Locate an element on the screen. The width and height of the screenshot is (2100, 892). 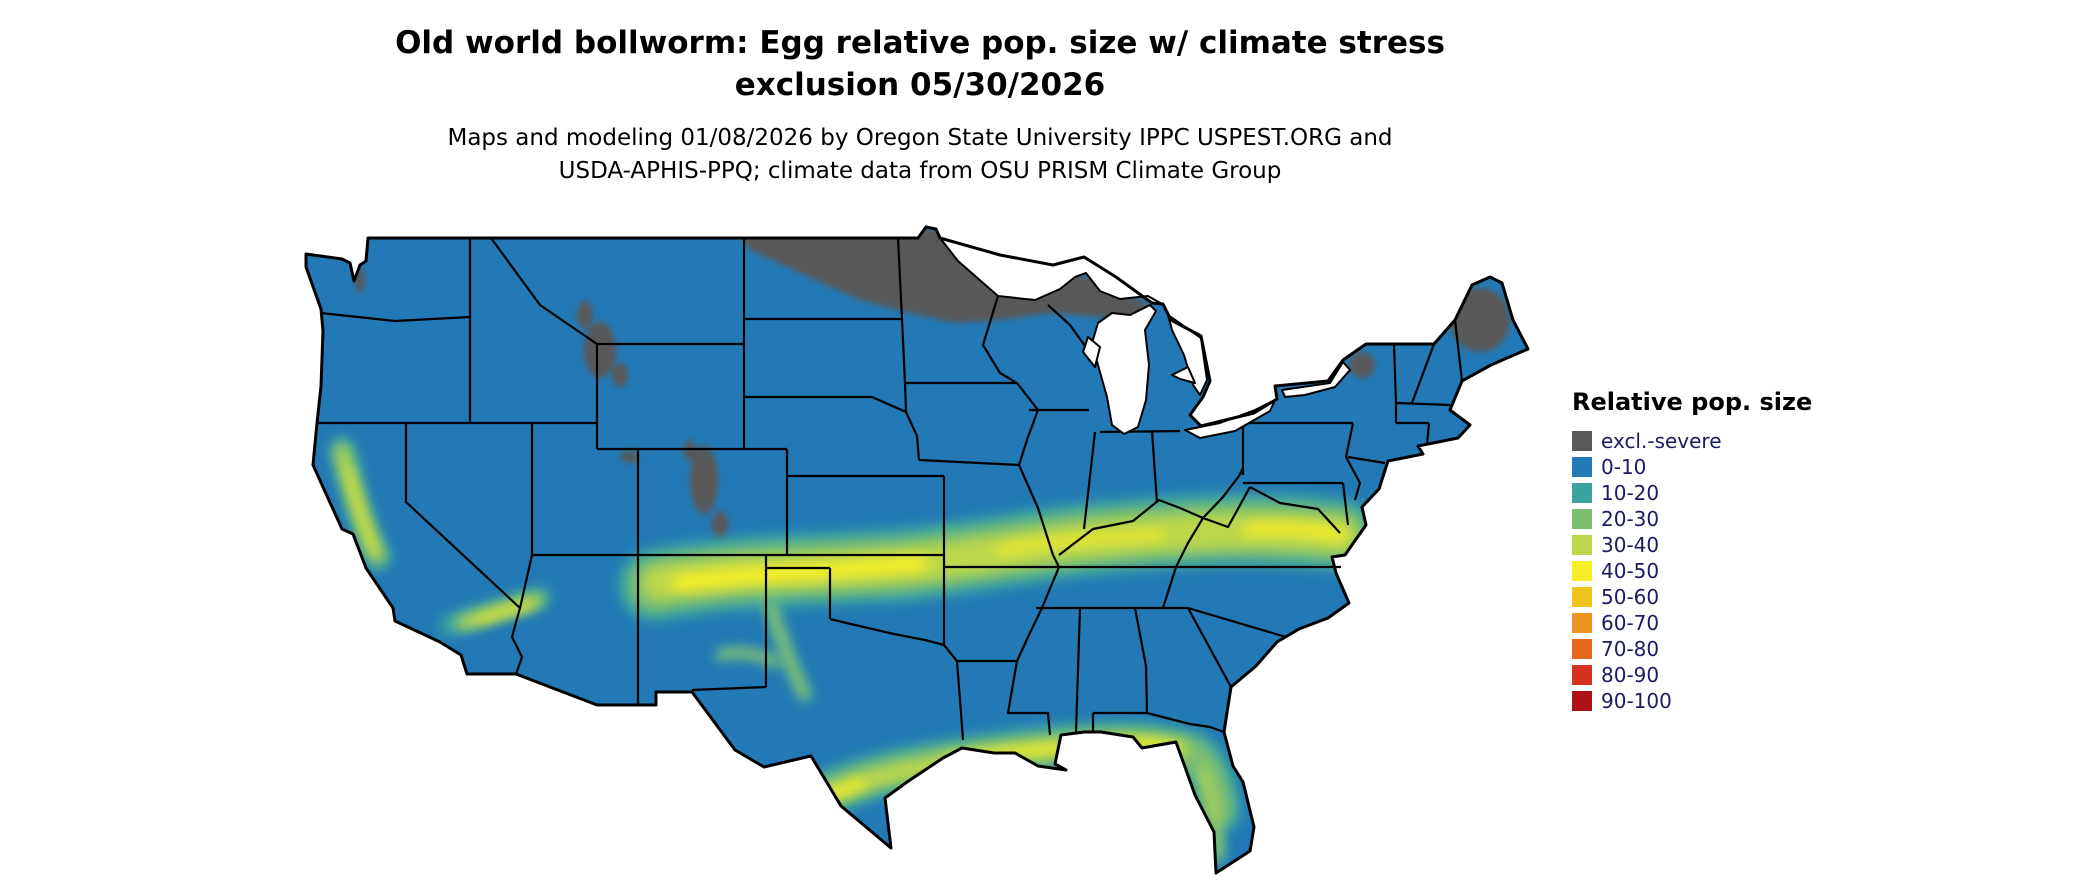
legend-title: Relative pop. size is located at coordinates (1692, 402).